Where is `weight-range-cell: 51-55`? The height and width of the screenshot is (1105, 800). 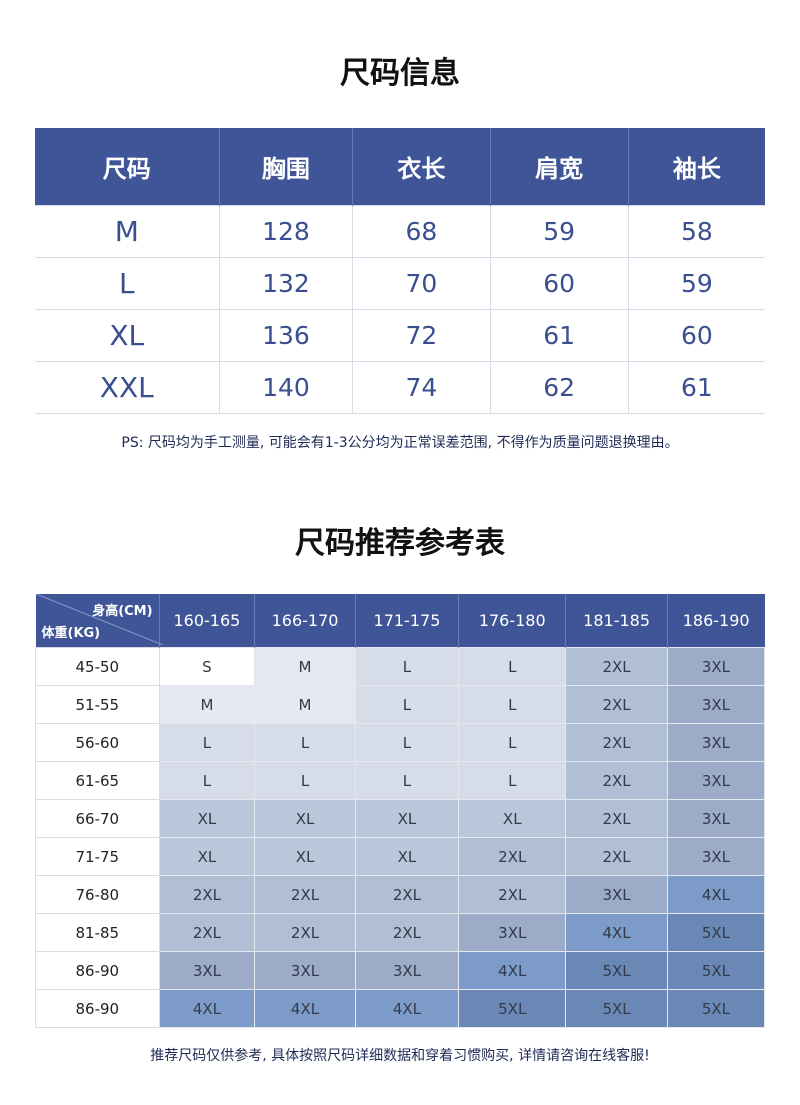 weight-range-cell: 51-55 is located at coordinates (97, 704).